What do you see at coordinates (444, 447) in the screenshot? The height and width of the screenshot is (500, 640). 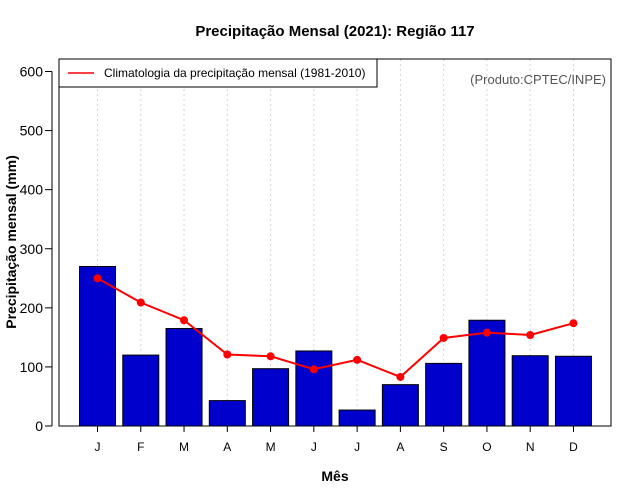 I see `x-tick-label: S` at bounding box center [444, 447].